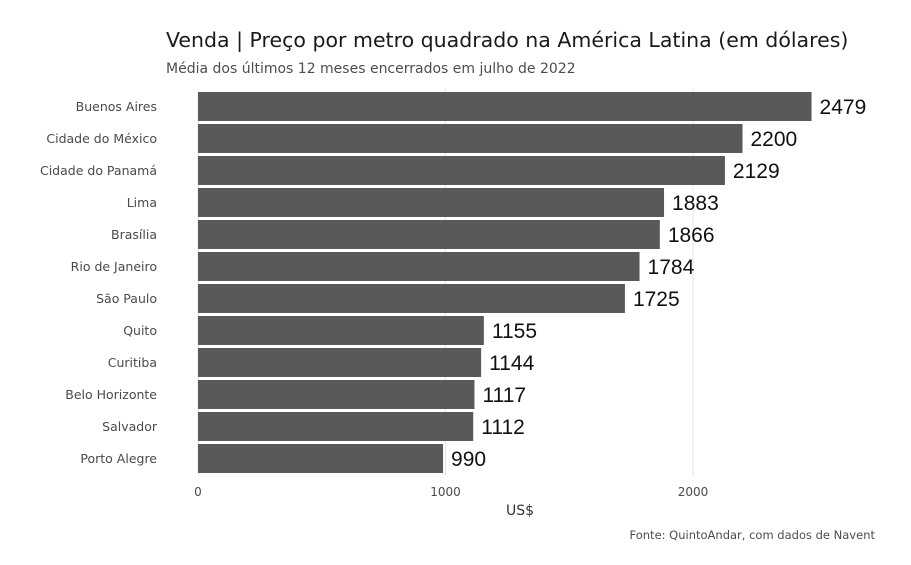  What do you see at coordinates (118, 458) in the screenshot?
I see `category-label: Porto Alegre` at bounding box center [118, 458].